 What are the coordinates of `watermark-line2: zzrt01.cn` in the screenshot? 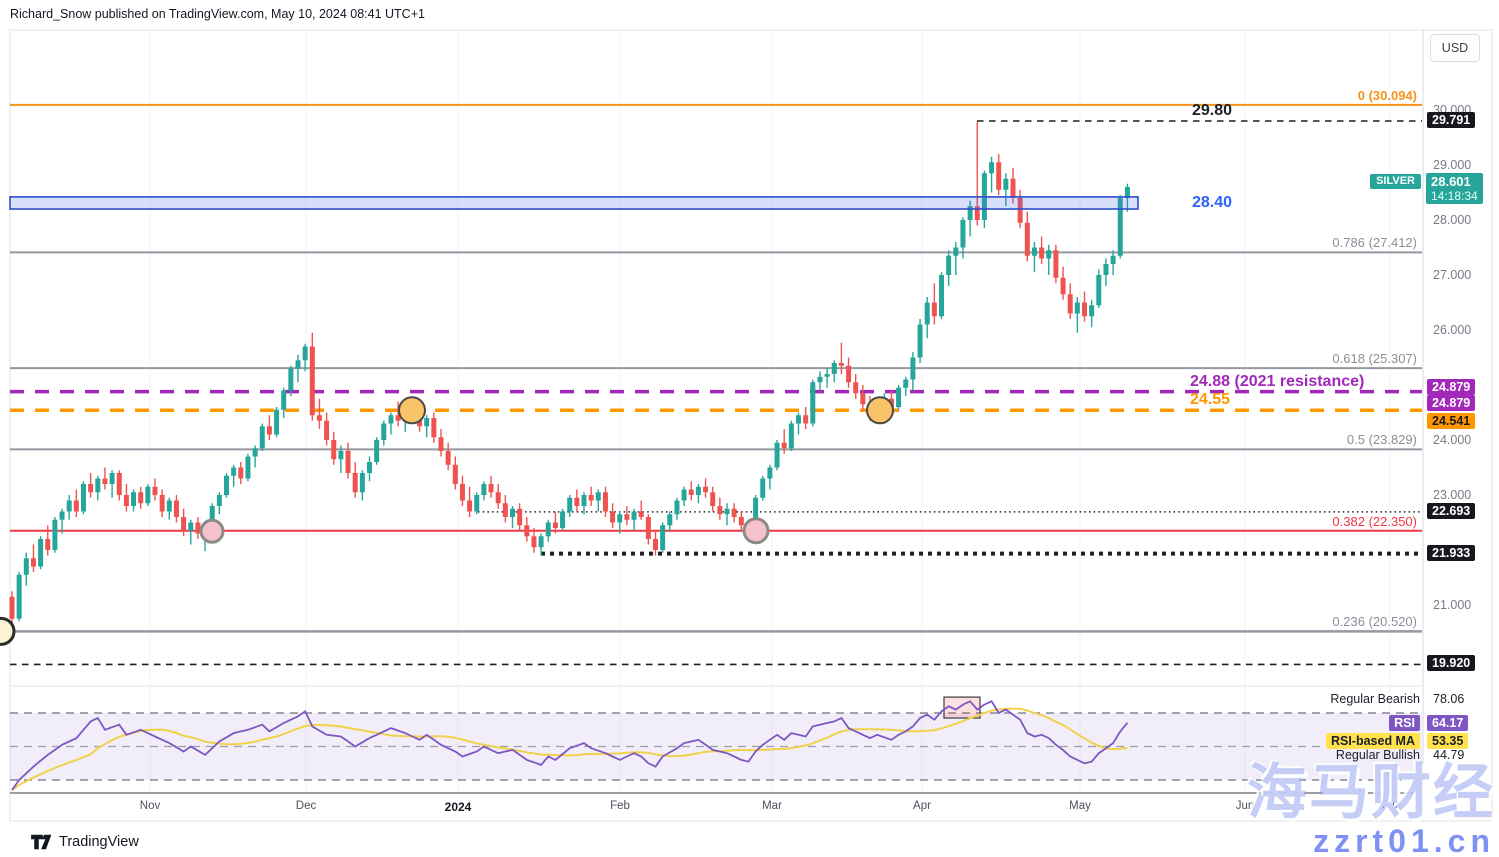 It's located at (1404, 840).